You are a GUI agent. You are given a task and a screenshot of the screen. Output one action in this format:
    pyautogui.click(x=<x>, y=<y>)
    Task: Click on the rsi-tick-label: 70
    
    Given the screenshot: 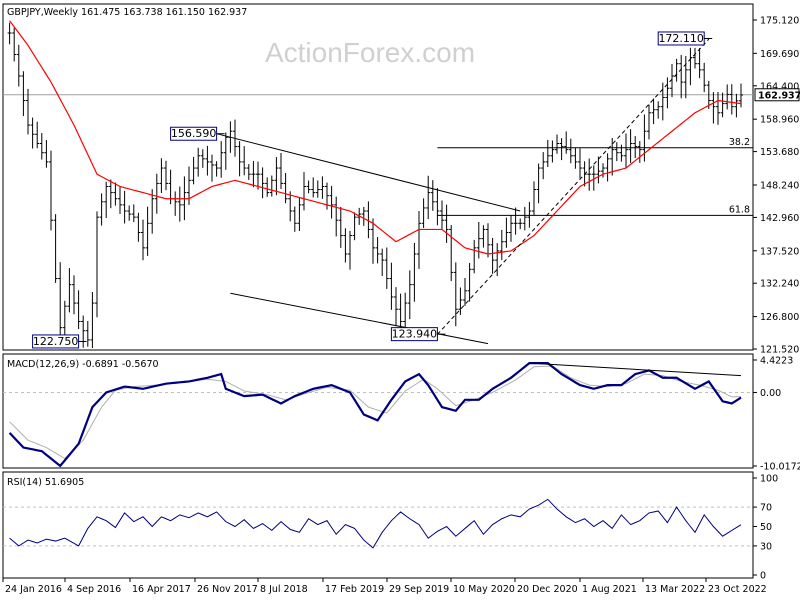 What is the action you would take?
    pyautogui.click(x=766, y=508)
    